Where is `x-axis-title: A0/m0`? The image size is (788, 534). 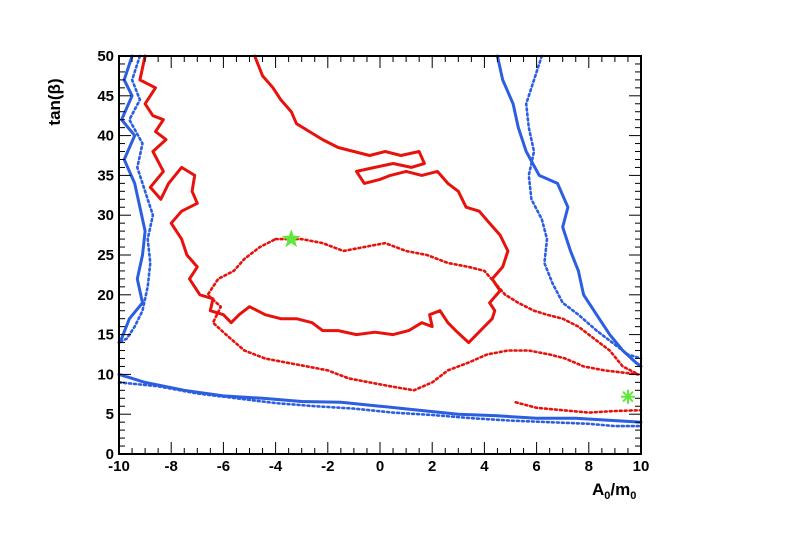
x-axis-title: A0/m0 is located at coordinates (614, 491).